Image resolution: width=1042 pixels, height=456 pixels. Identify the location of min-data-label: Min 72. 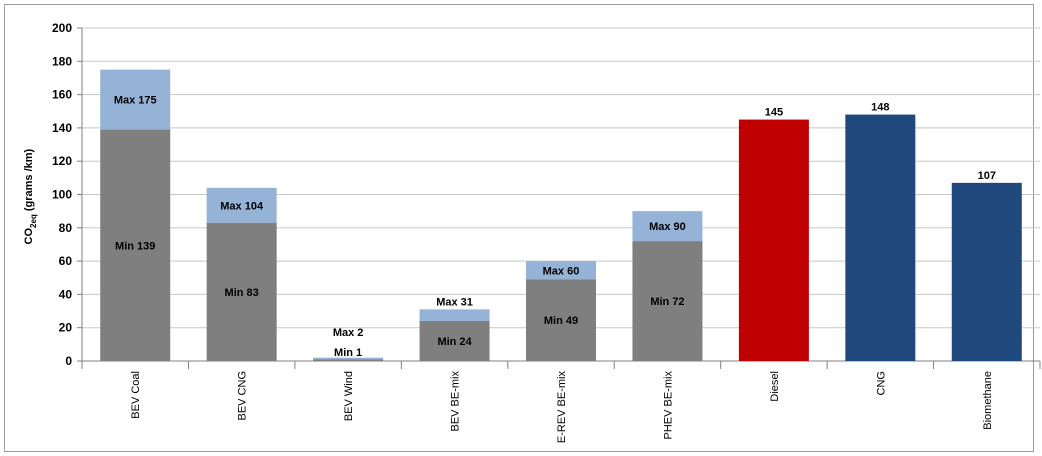
(667, 302).